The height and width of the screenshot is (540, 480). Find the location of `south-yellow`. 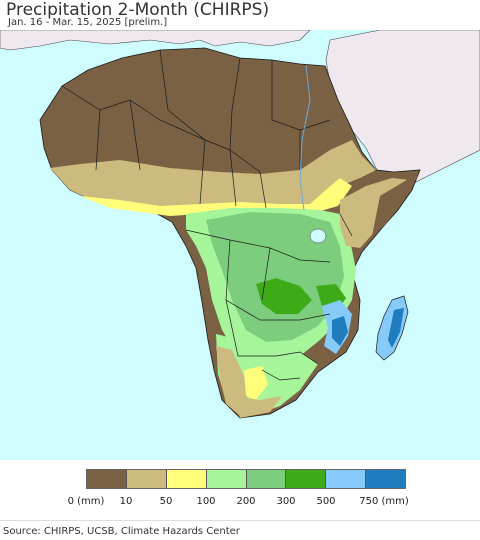

south-yellow is located at coordinates (256, 383).